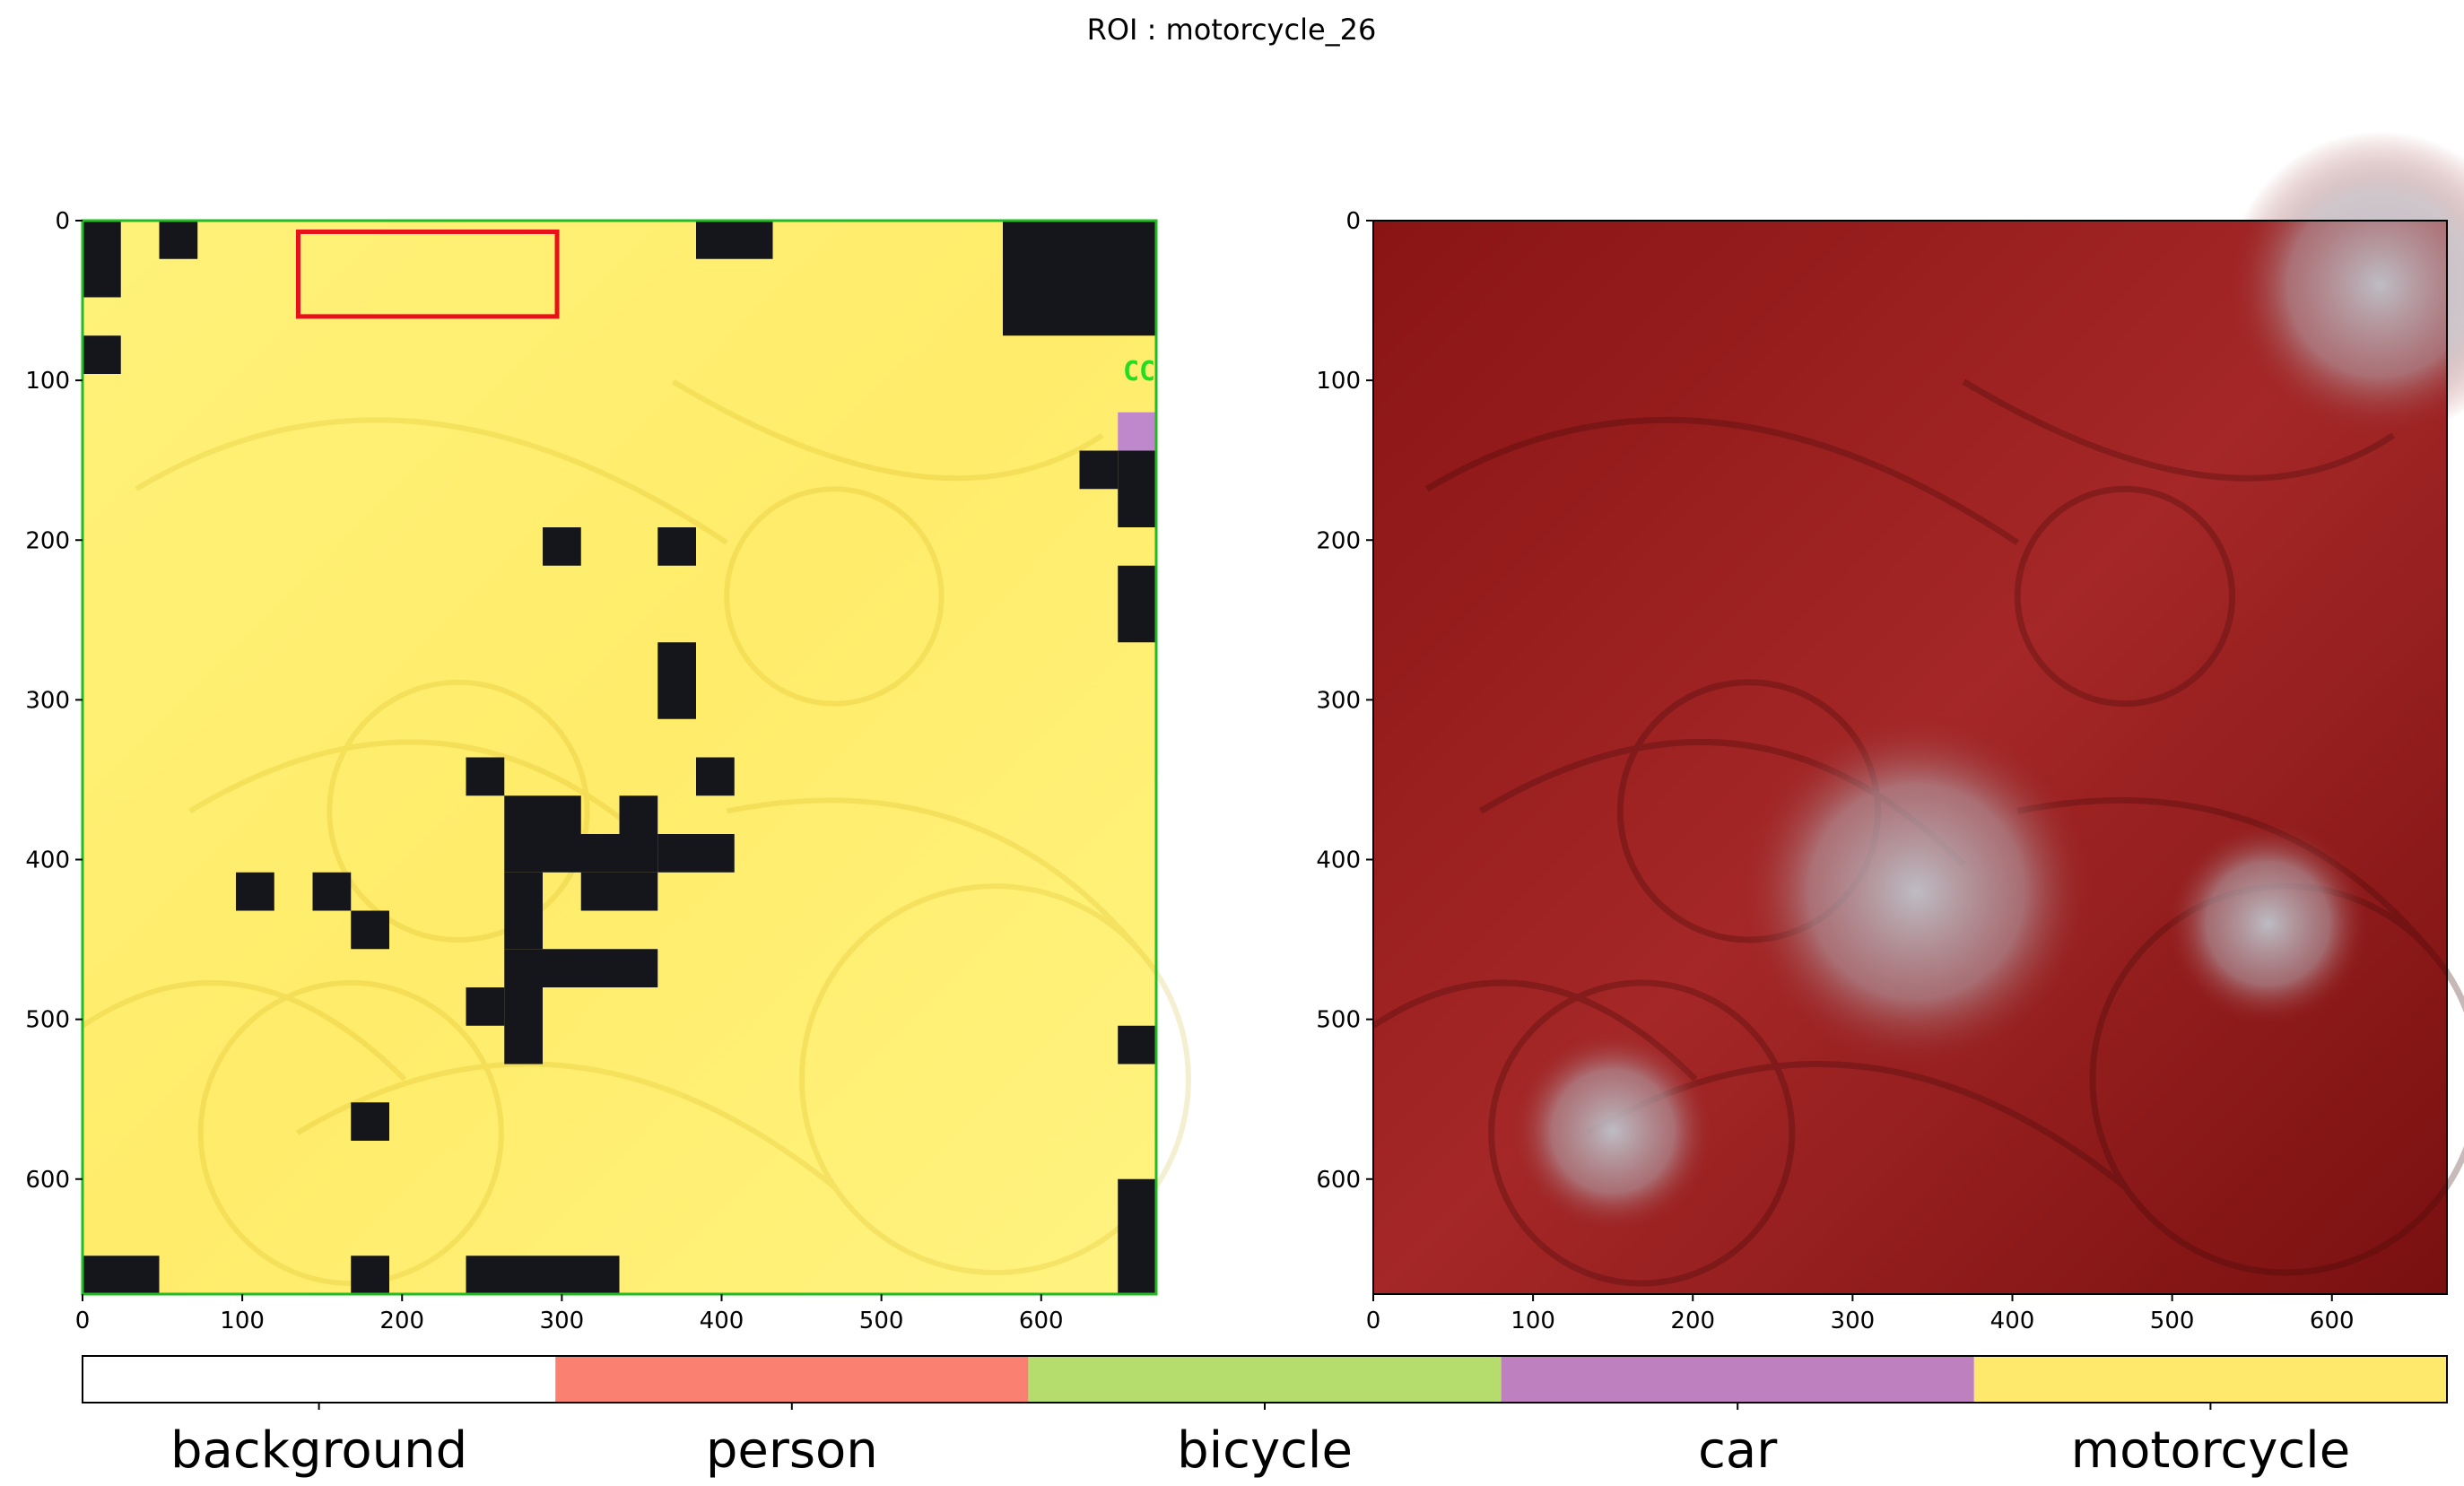  Describe the element at coordinates (1139, 371) in the screenshot. I see `overlay-text: CC` at that location.